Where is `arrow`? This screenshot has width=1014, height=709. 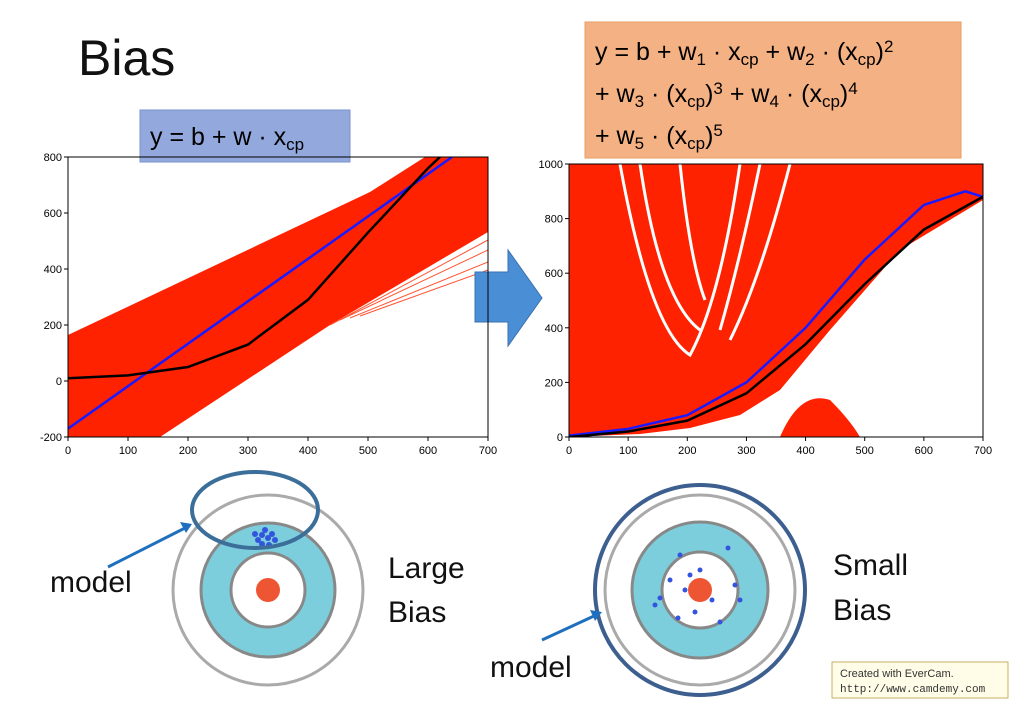 arrow is located at coordinates (508, 298).